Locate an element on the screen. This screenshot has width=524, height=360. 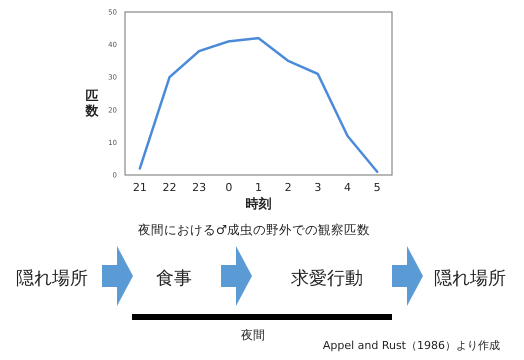
x-tick-label: 3 is located at coordinates (318, 187).